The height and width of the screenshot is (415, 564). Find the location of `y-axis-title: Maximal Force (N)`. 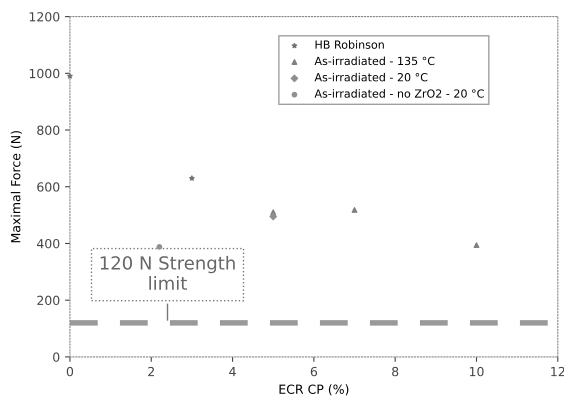

y-axis-title: Maximal Force (N) is located at coordinates (16, 186).